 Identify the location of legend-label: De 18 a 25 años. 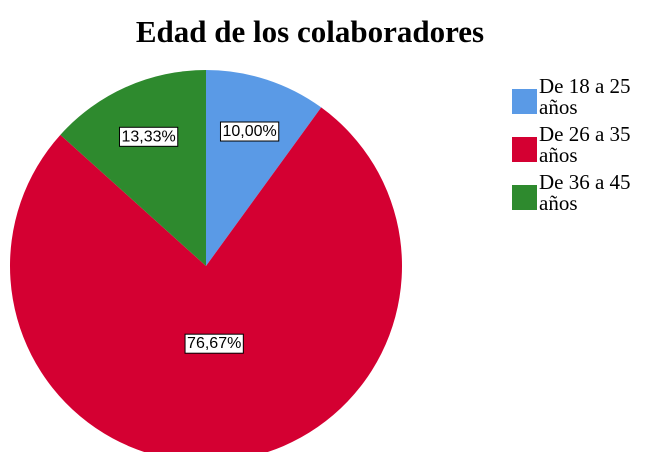
(585, 96).